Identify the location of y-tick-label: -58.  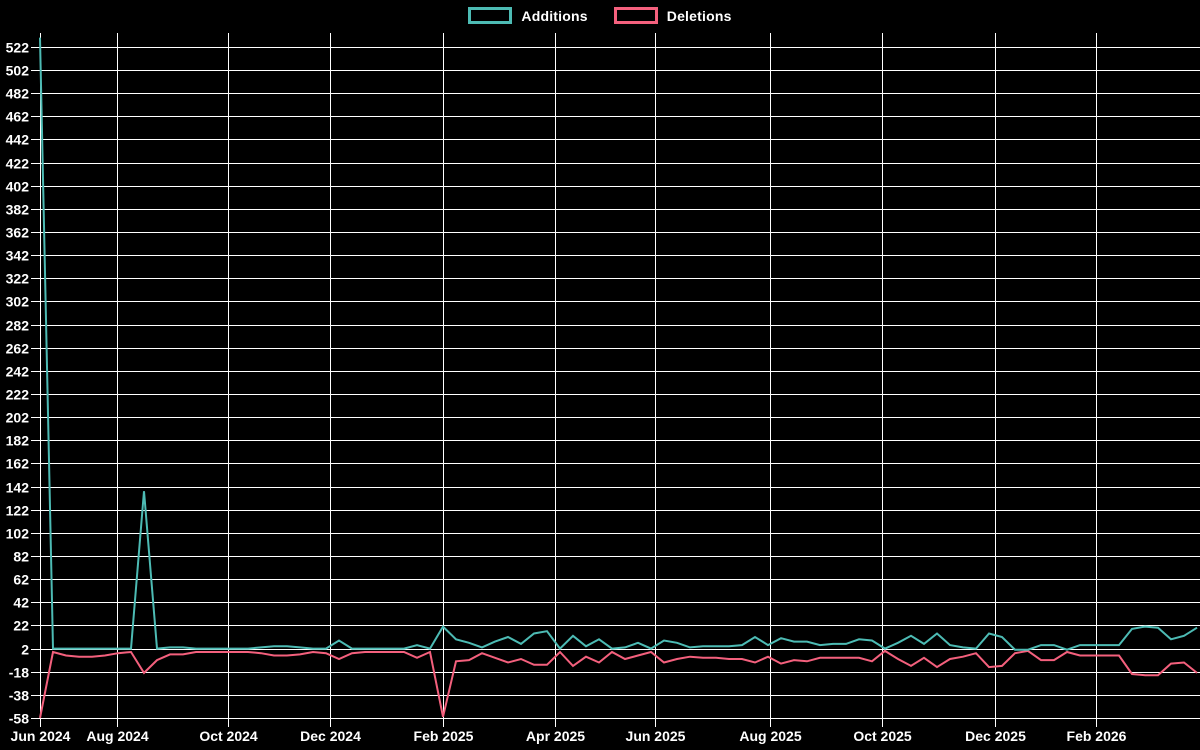
(19, 719).